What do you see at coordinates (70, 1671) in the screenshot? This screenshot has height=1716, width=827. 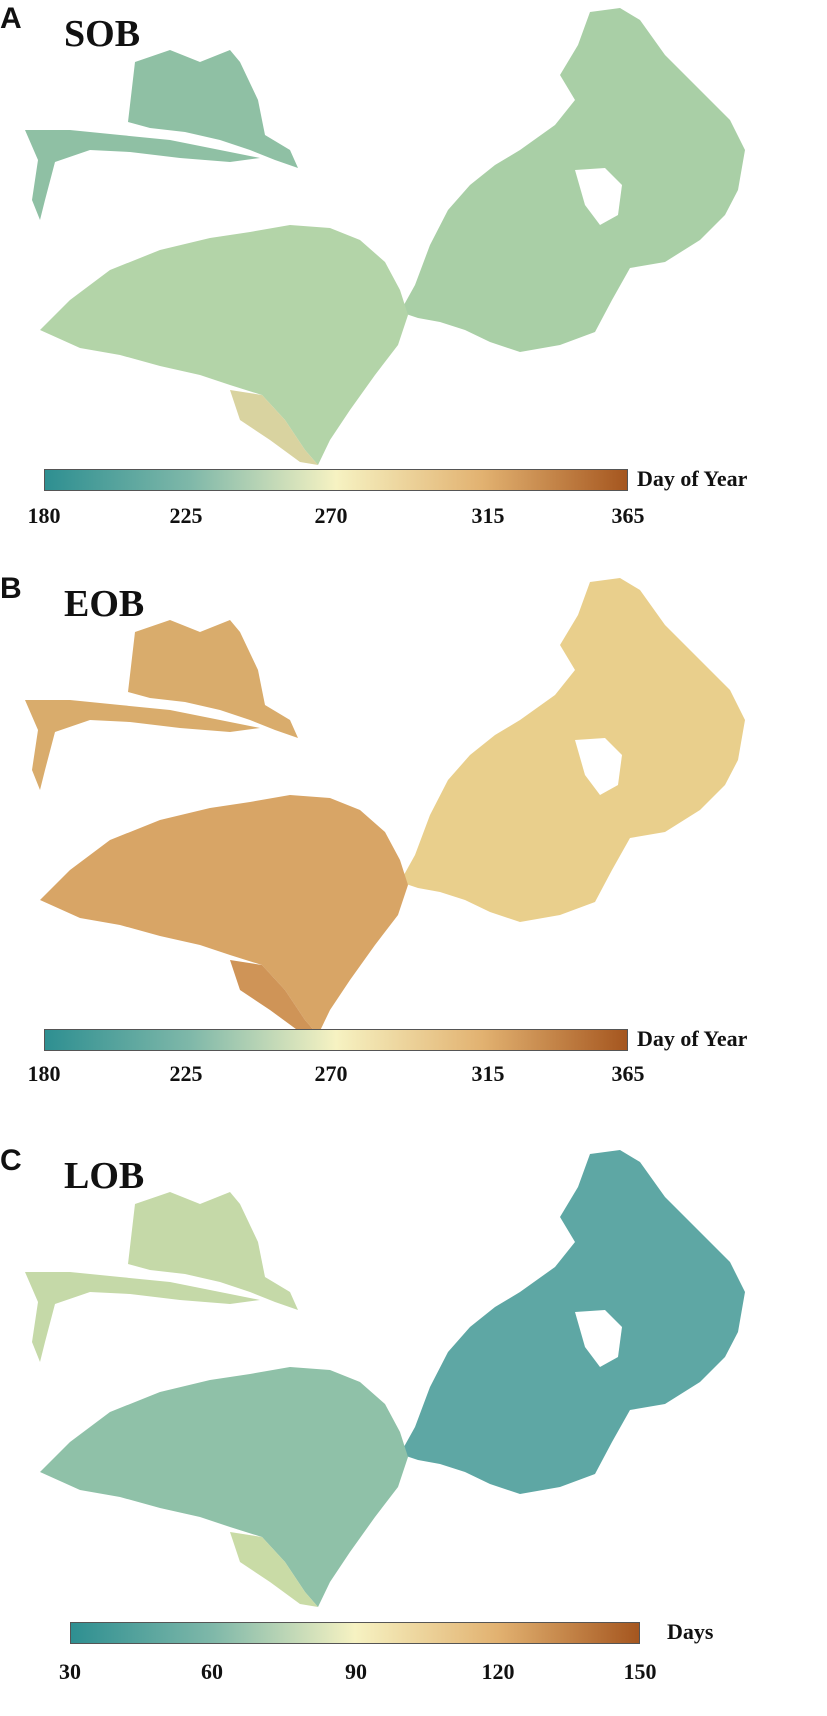 I see `colorbar-tick: 30` at bounding box center [70, 1671].